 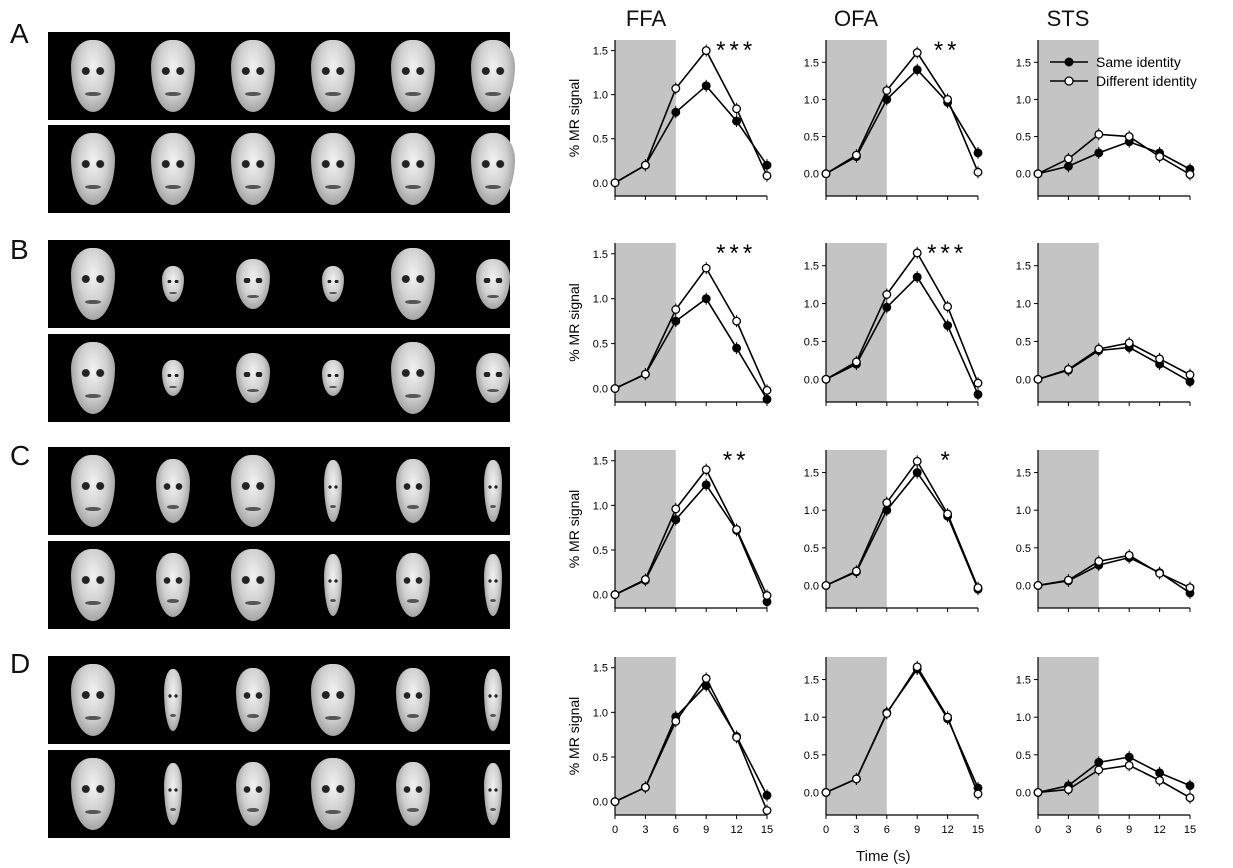 I want to click on legend-marker-different, so click(x=1069, y=81).